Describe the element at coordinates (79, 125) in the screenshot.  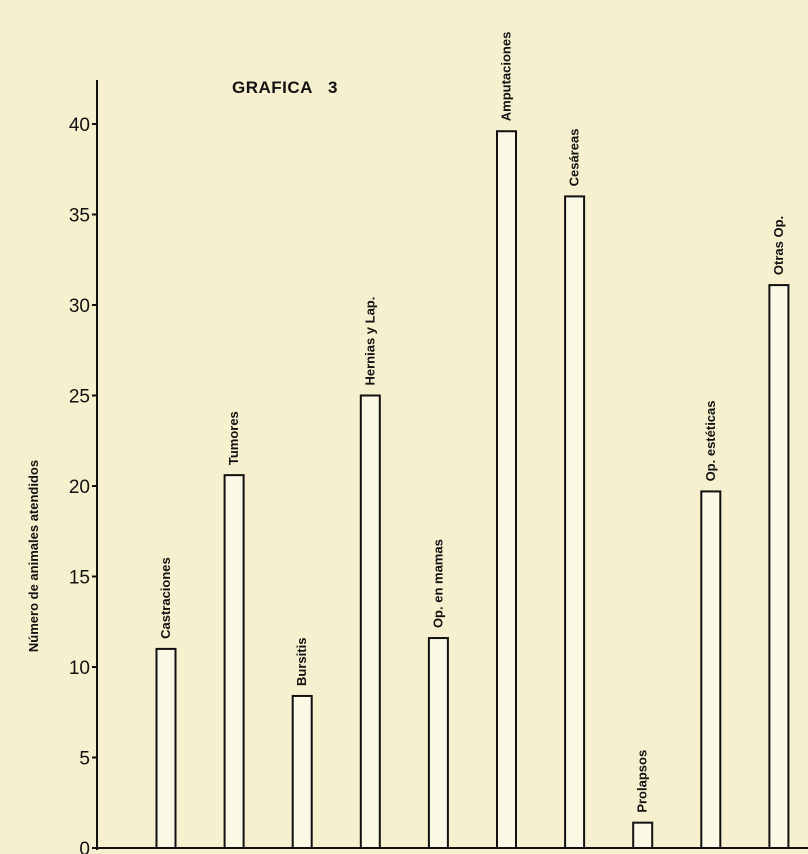
I see `y-tick-label: 40` at that location.